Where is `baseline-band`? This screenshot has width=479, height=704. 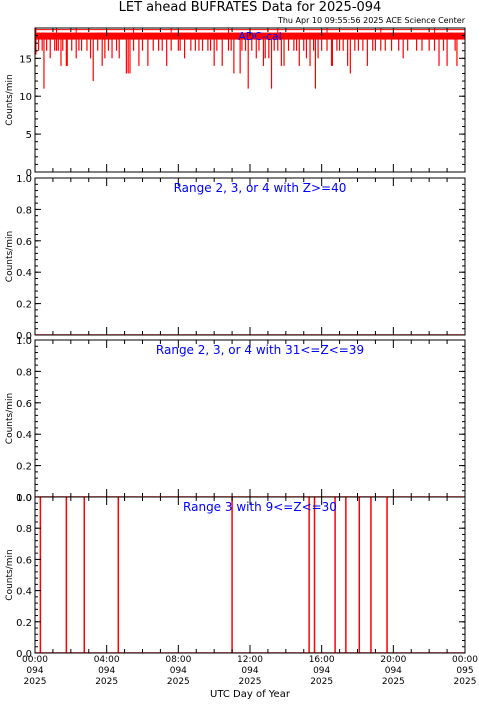 baseline-band is located at coordinates (250, 36).